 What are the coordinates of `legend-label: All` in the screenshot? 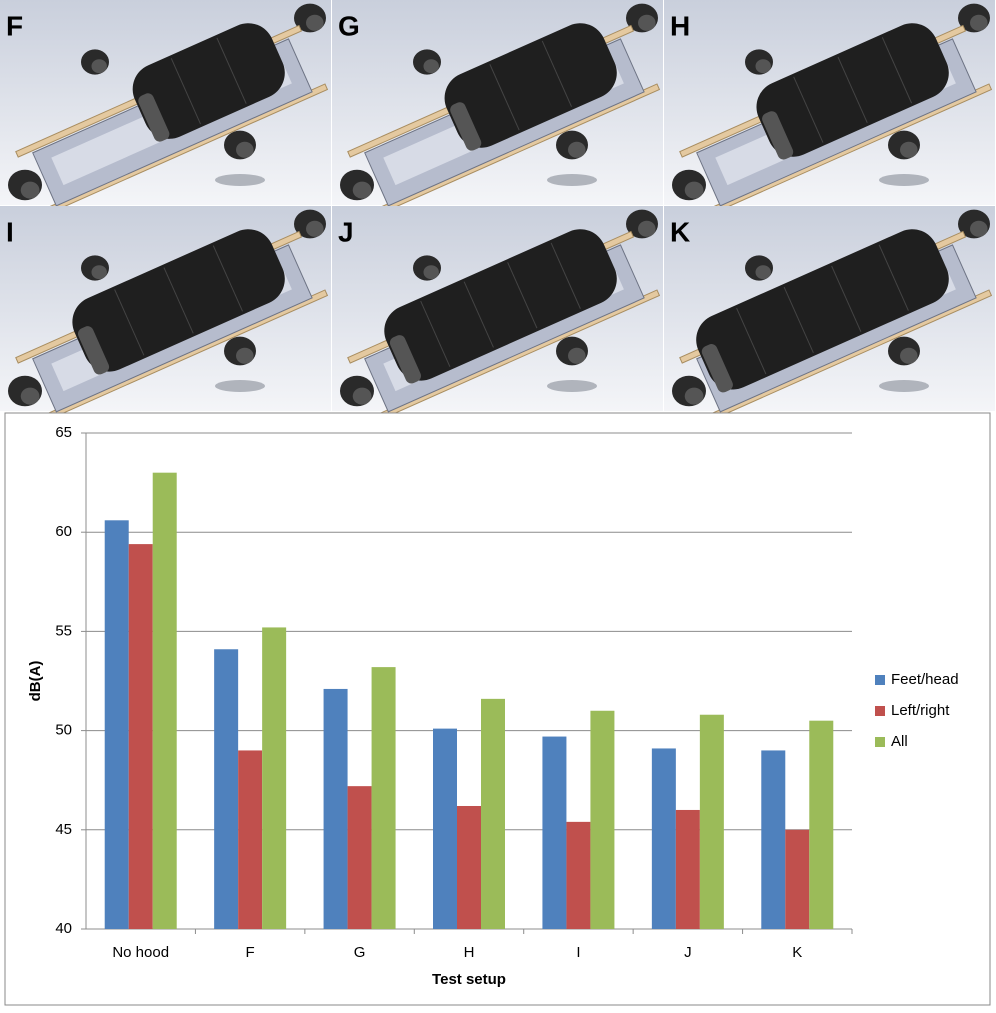 It's located at (899, 741).